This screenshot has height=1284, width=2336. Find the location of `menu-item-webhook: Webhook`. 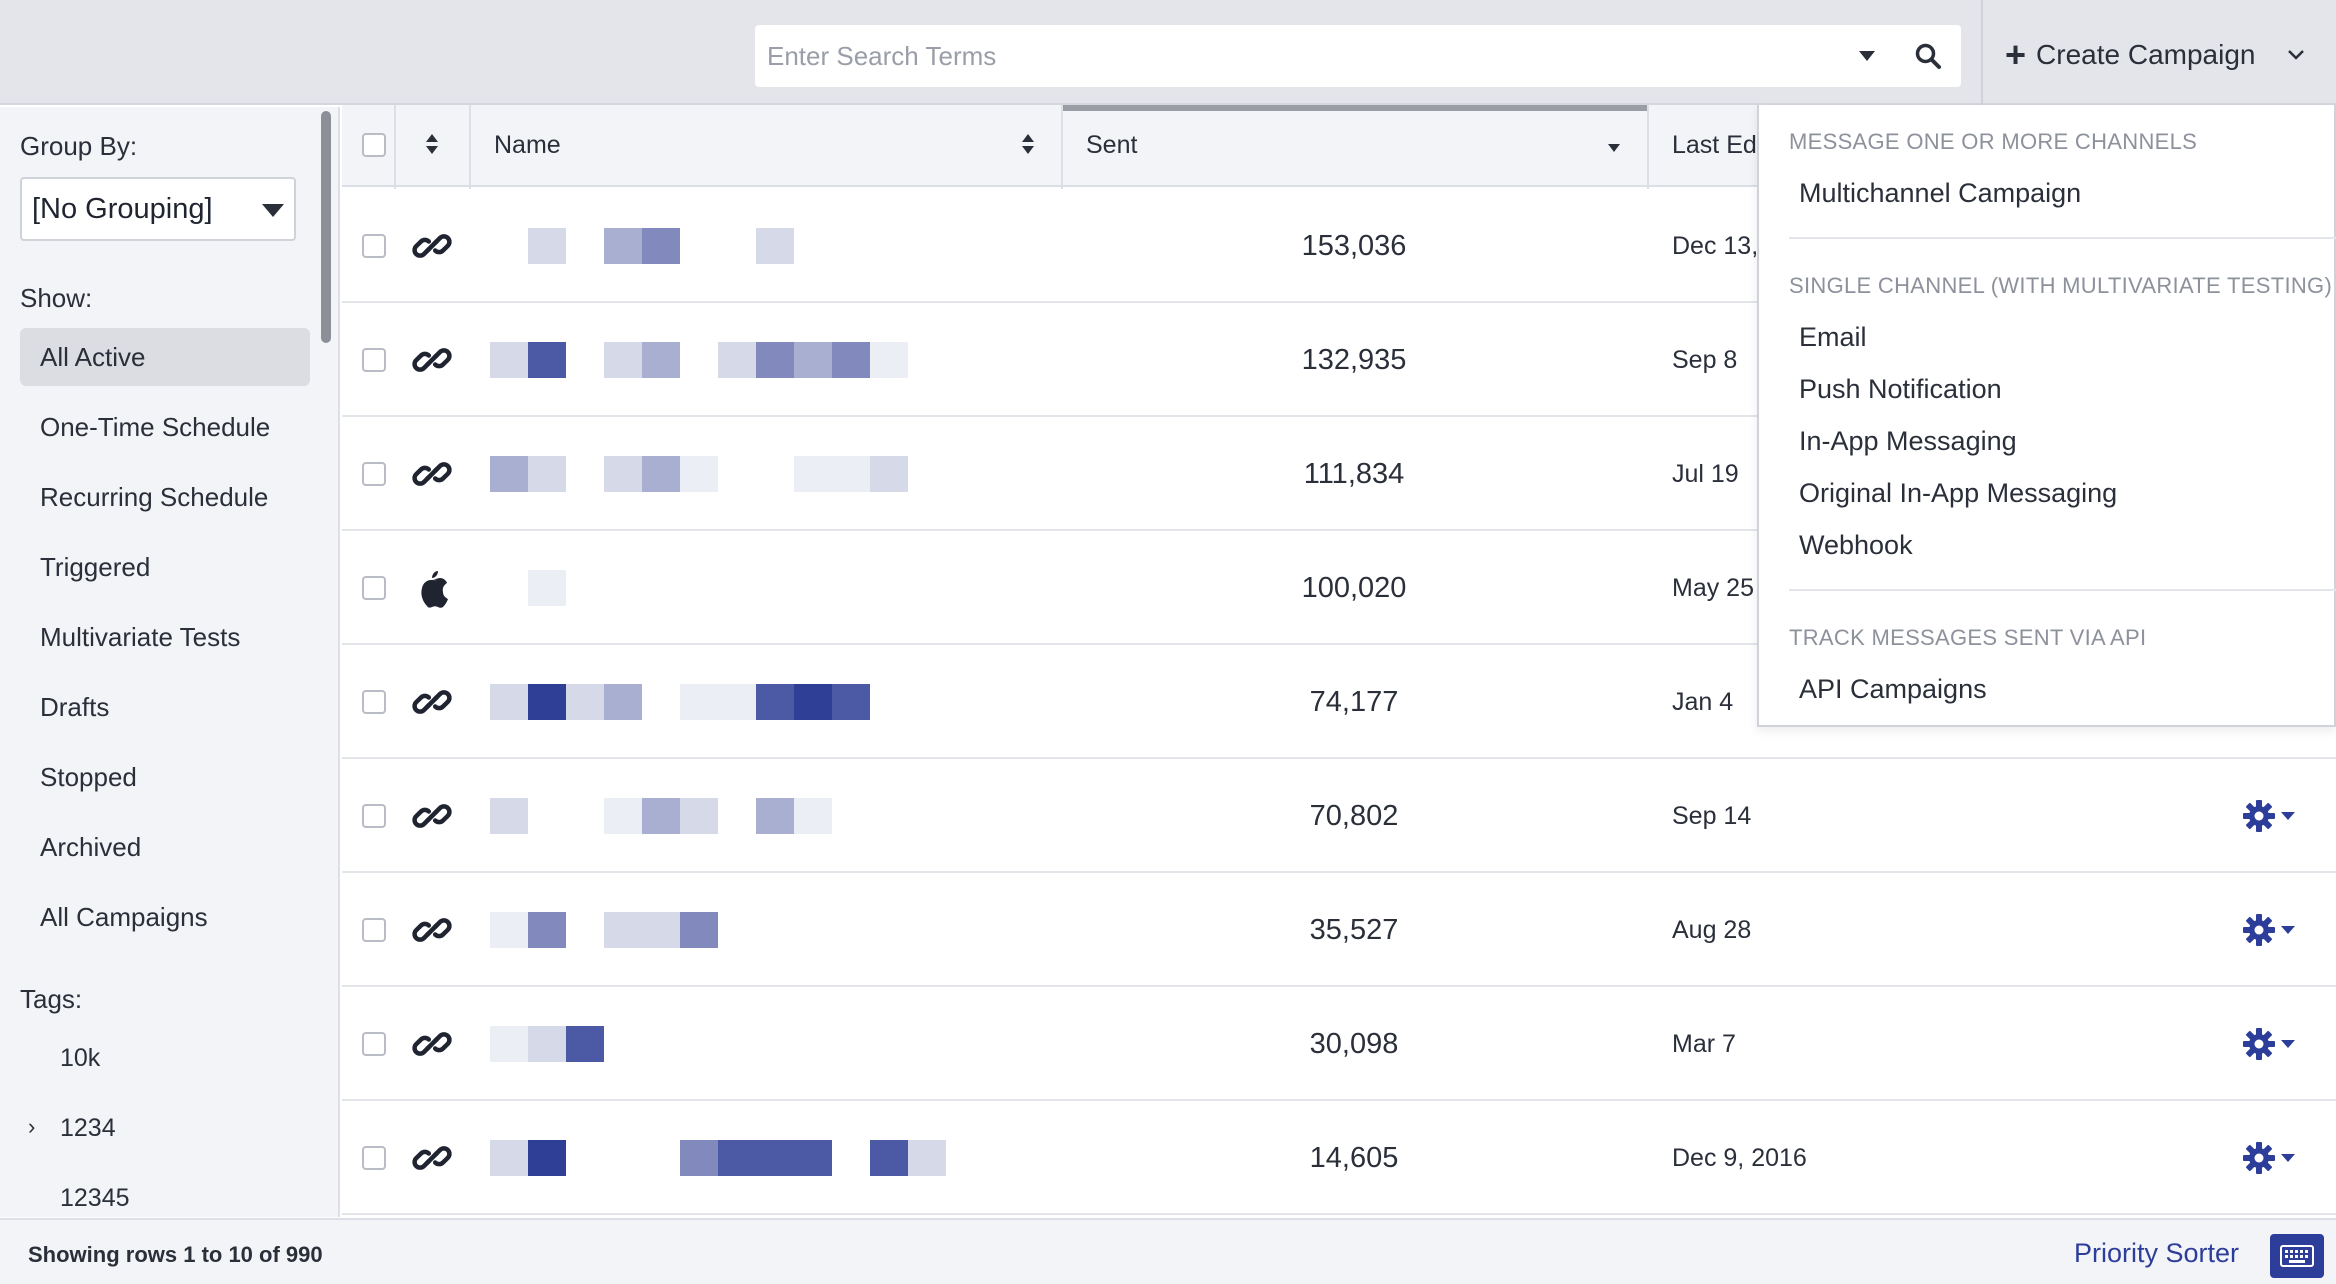

menu-item-webhook: Webhook is located at coordinates (1856, 545).